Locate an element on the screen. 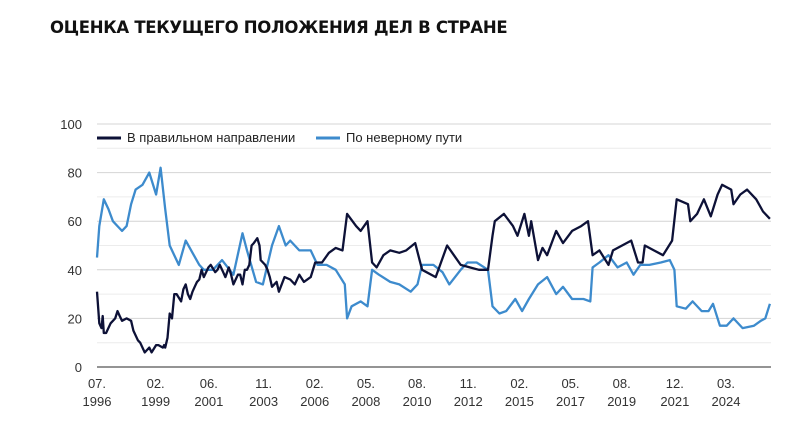  y-tick-label: 40 is located at coordinates (75, 270).